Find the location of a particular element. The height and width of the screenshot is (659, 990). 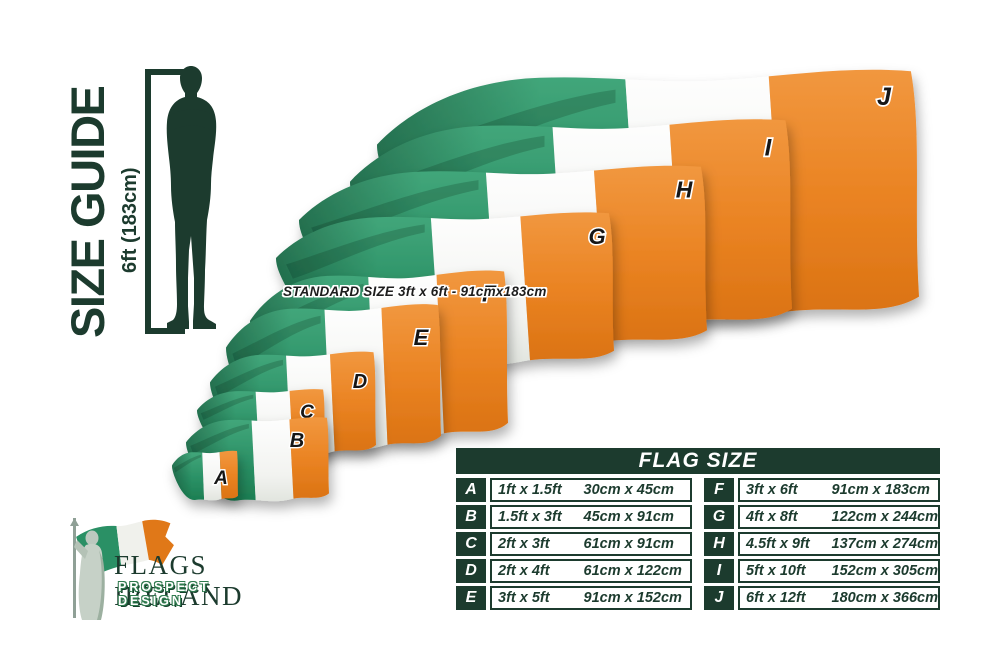

size-values: 6ft x 12ft 180cm x 366cm is located at coordinates (839, 598).